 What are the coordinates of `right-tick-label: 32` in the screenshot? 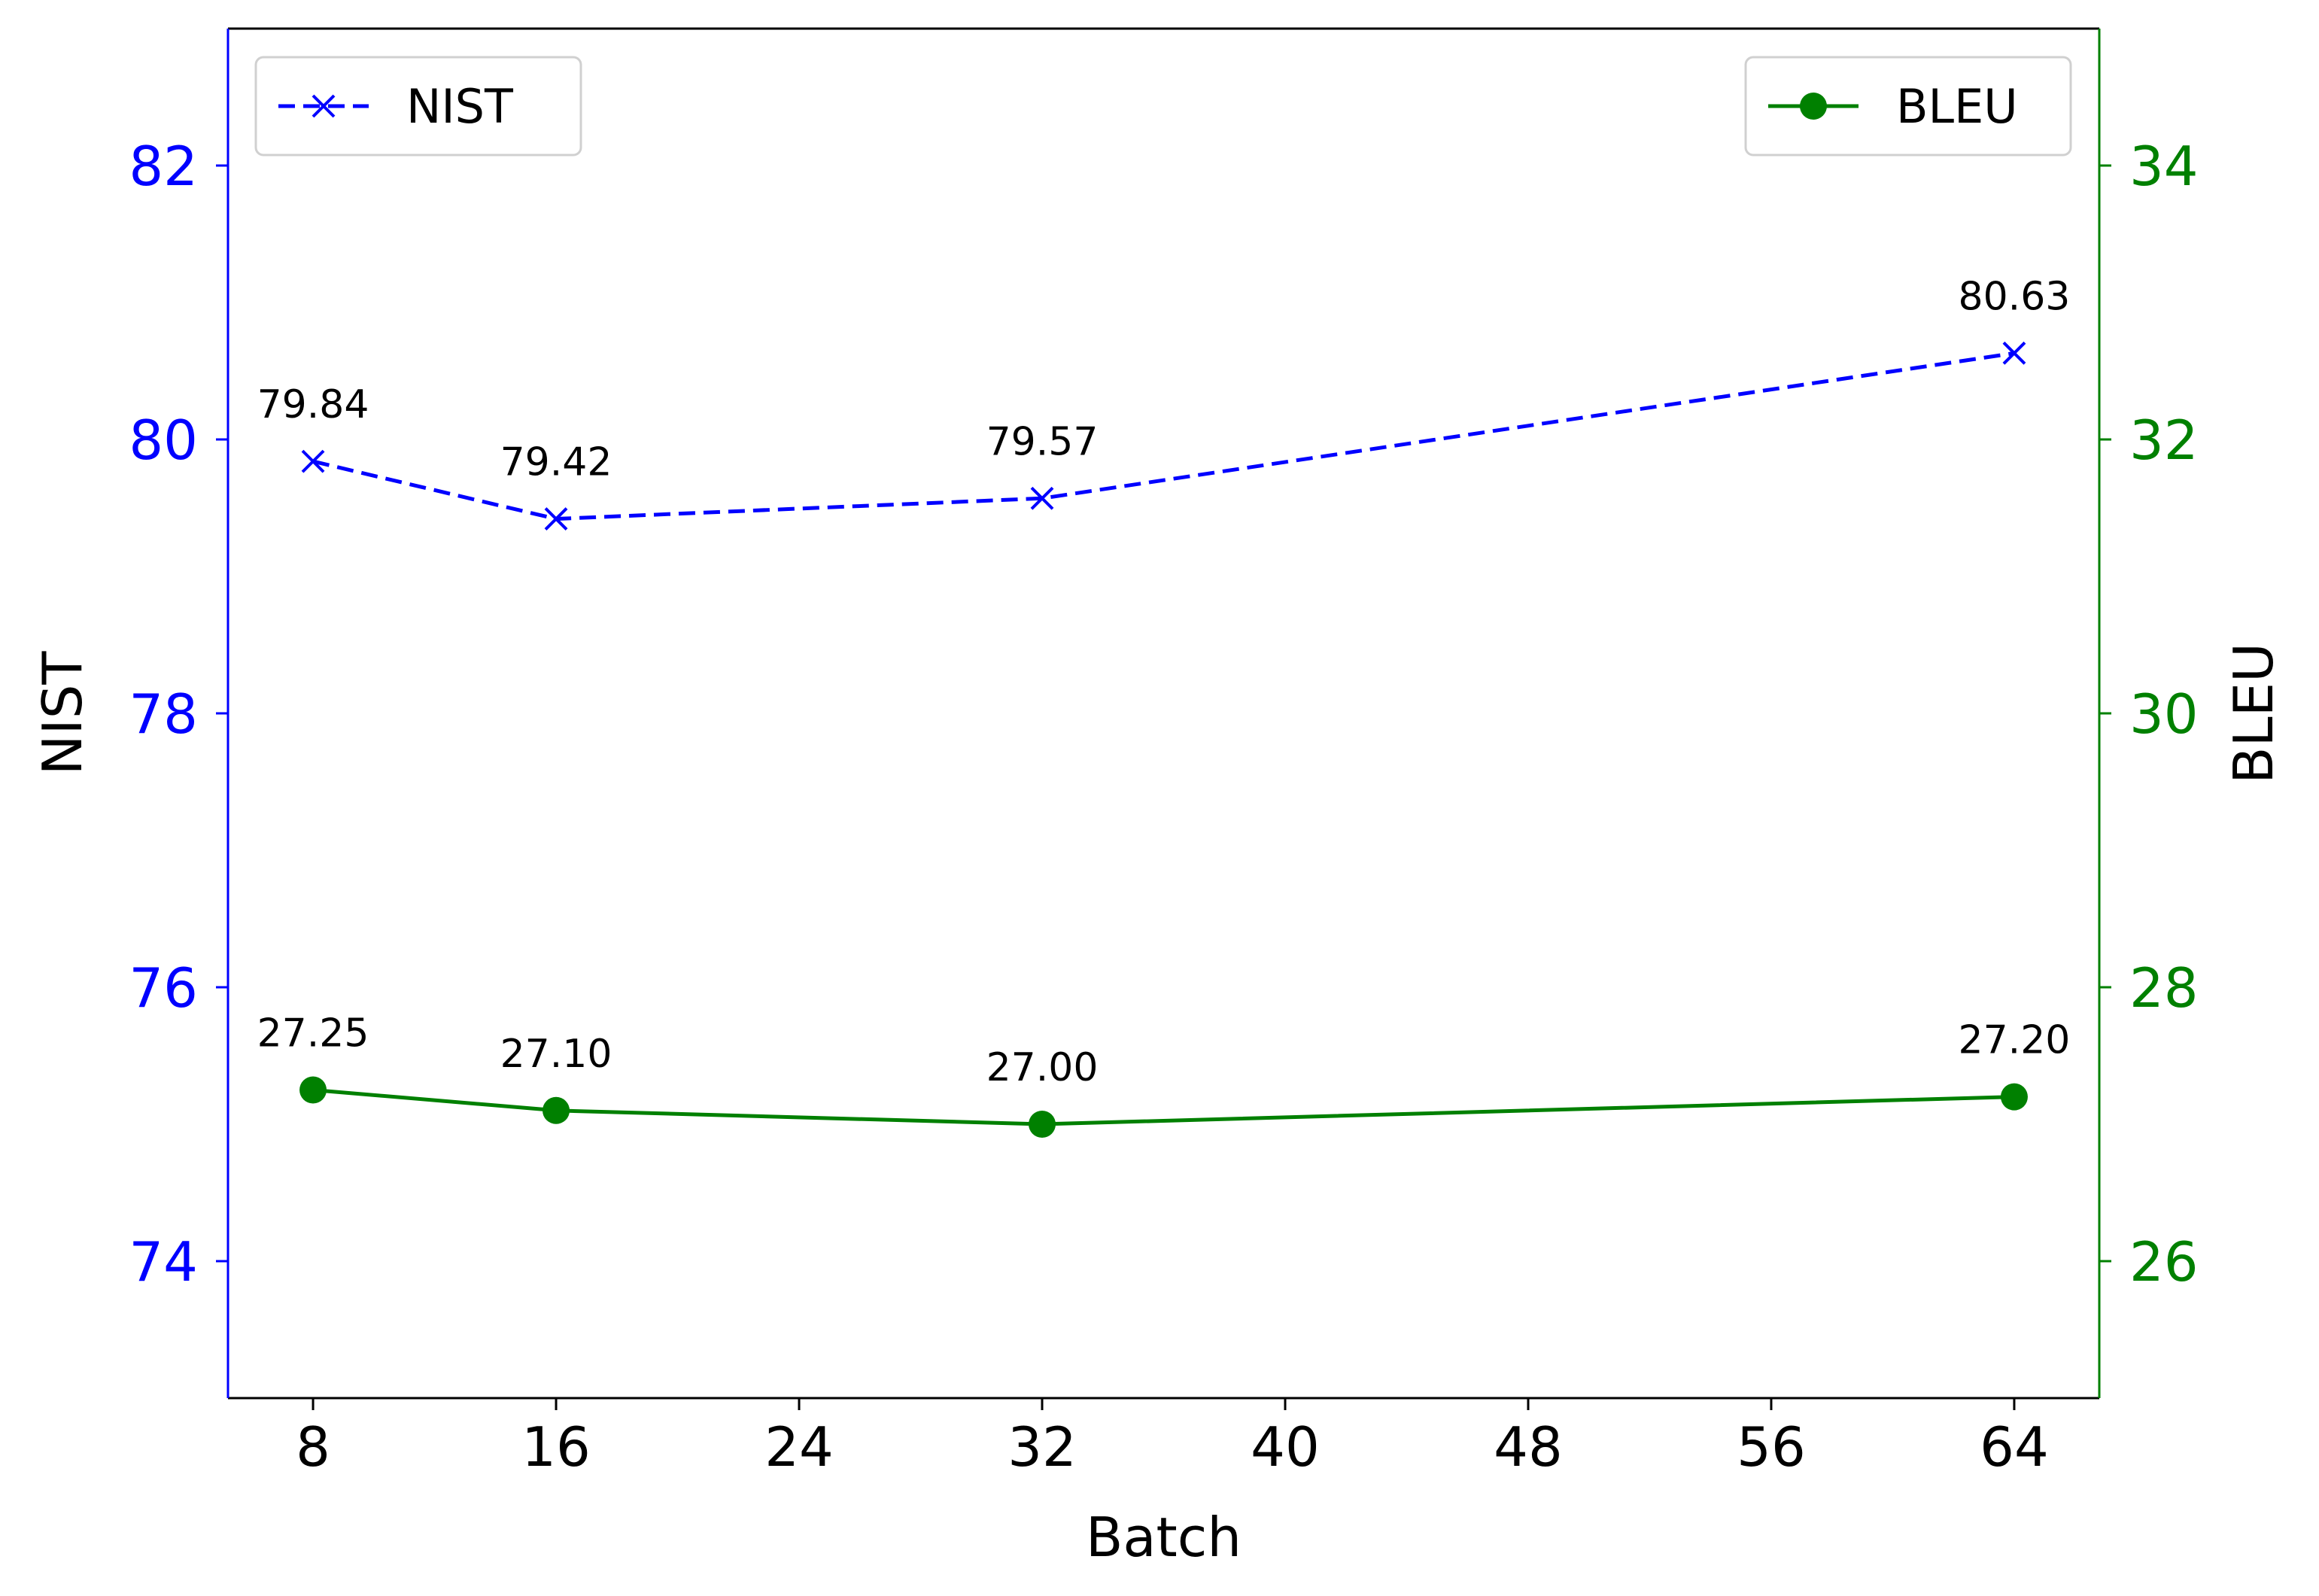 It's located at (2164, 440).